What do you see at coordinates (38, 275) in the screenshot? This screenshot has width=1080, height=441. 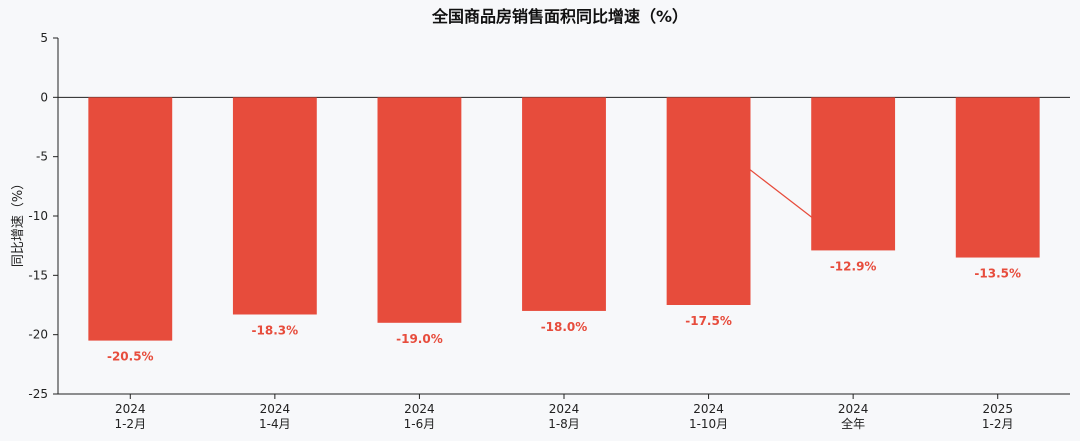 I see `y-tick-label: -15` at bounding box center [38, 275].